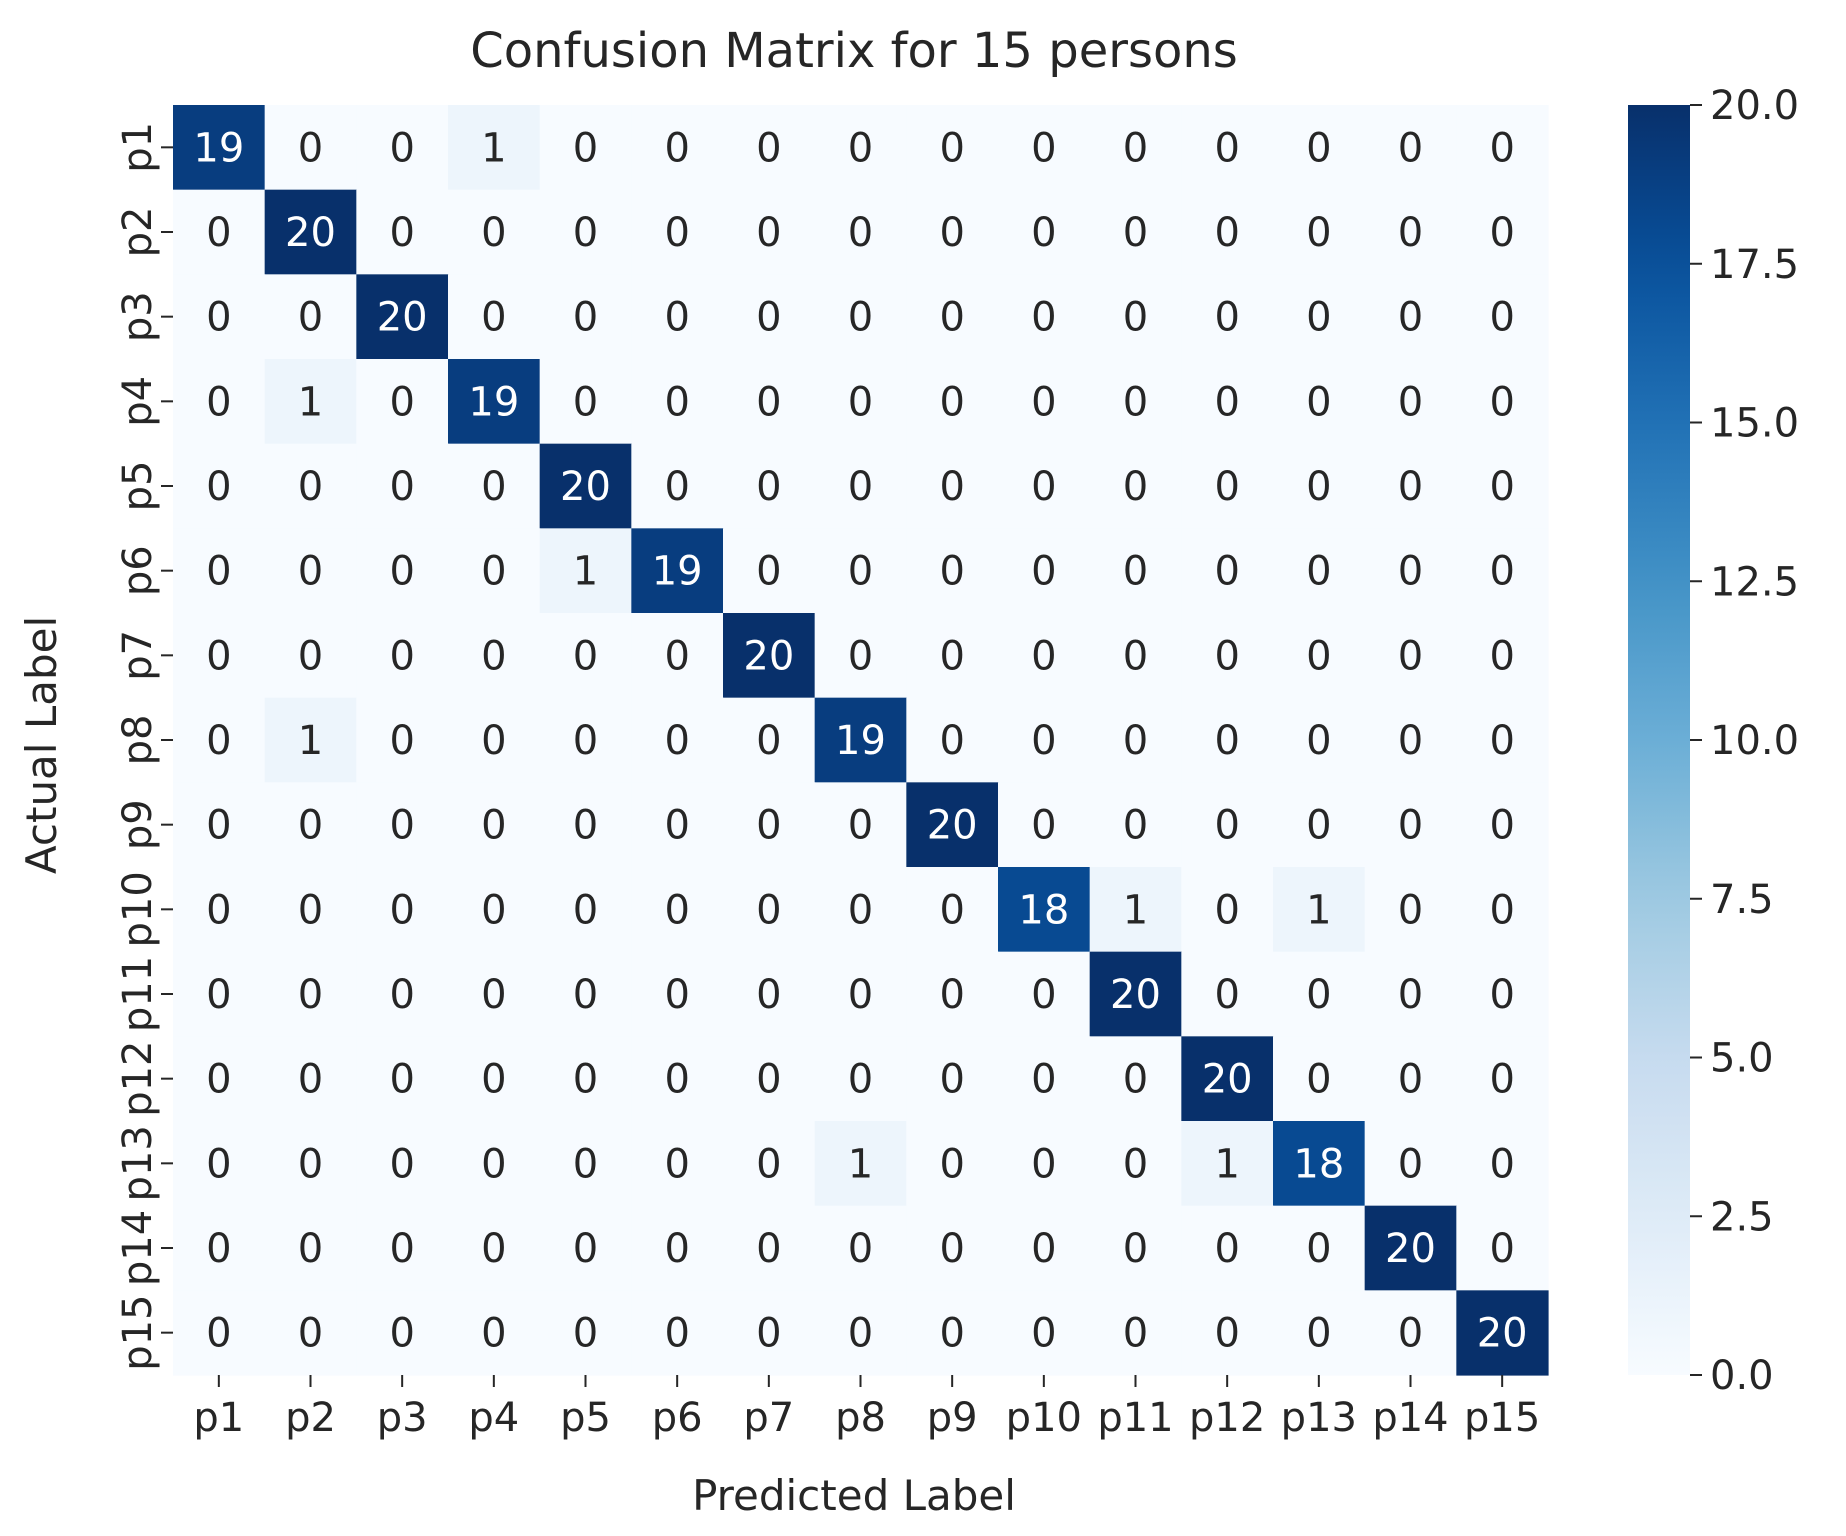  Describe the element at coordinates (1713, 741) in the screenshot. I see `colorbar: 0.0 2.5 5.0 7.5 10.0 12.5 15.0 17.5 20.0` at that location.